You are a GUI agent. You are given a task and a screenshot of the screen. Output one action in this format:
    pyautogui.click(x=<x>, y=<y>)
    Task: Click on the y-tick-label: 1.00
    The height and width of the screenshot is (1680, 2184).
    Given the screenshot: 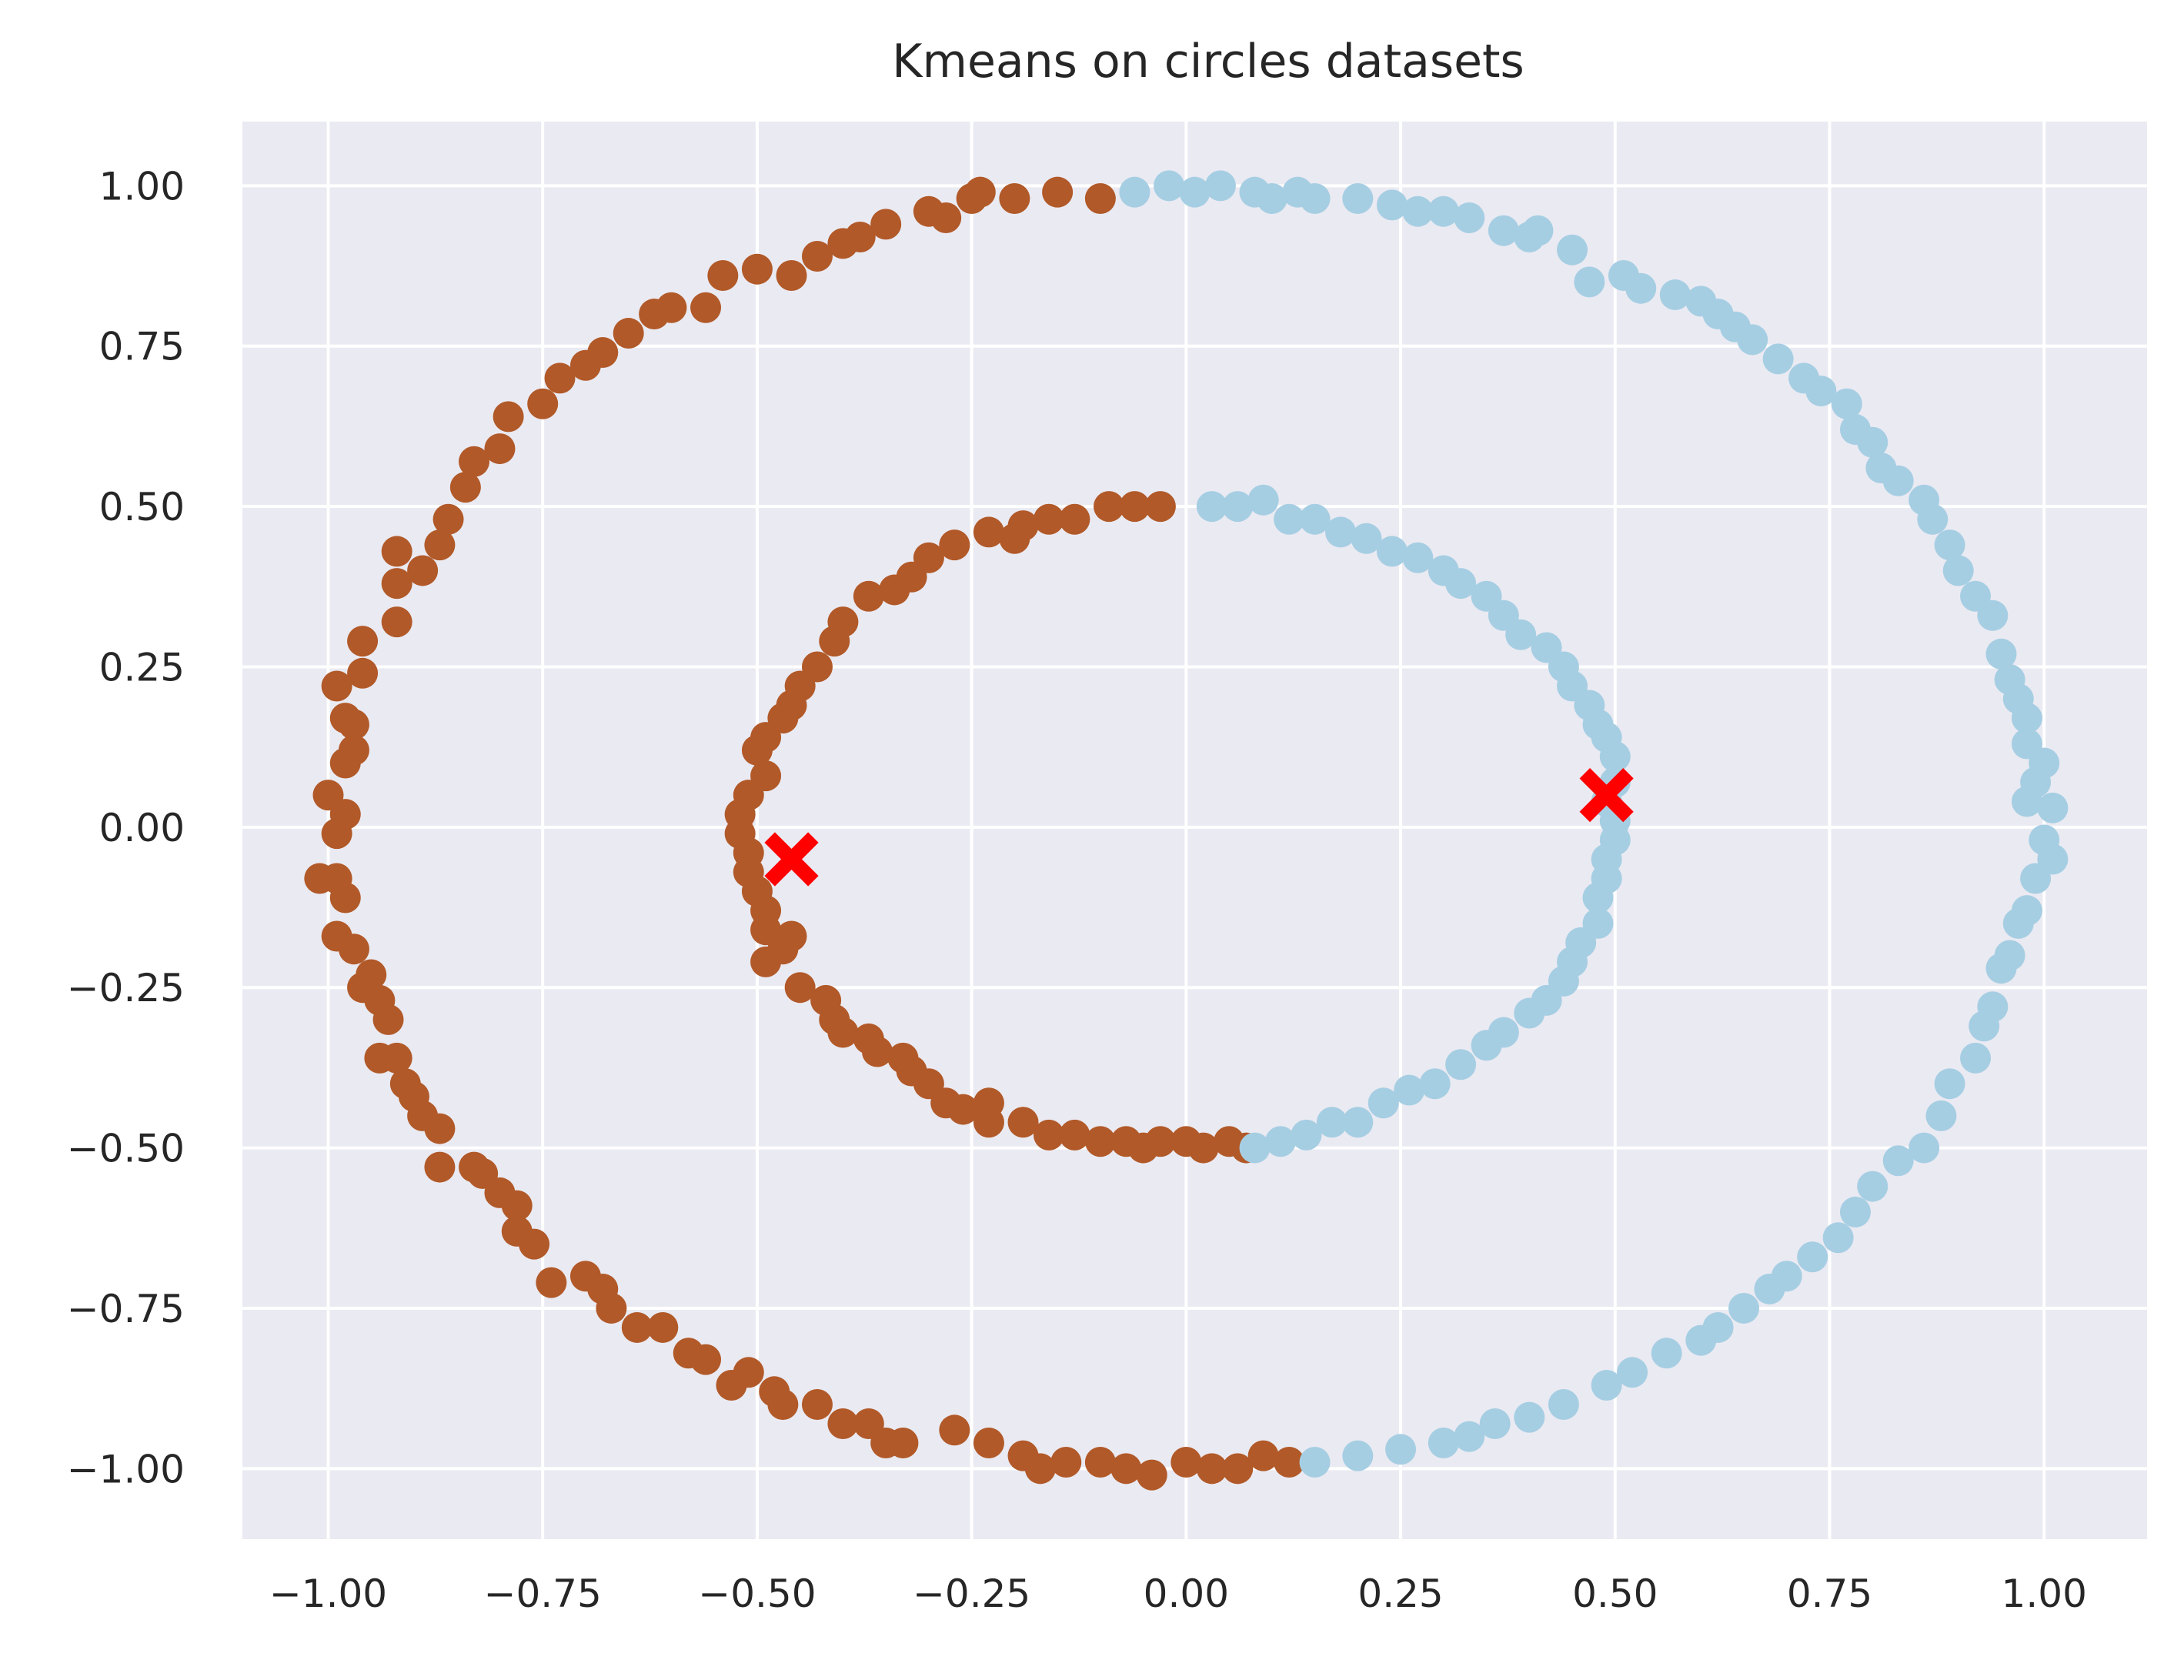 What is the action you would take?
    pyautogui.click(x=142, y=187)
    